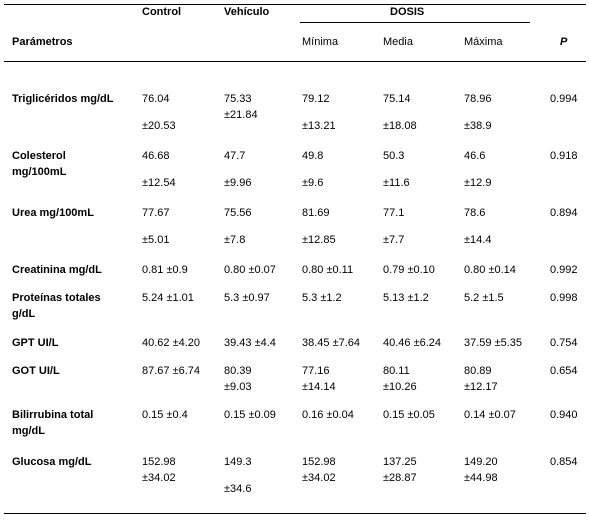 The image size is (589, 527). Describe the element at coordinates (316, 371) in the screenshot. I see `cell: 77.16` at that location.